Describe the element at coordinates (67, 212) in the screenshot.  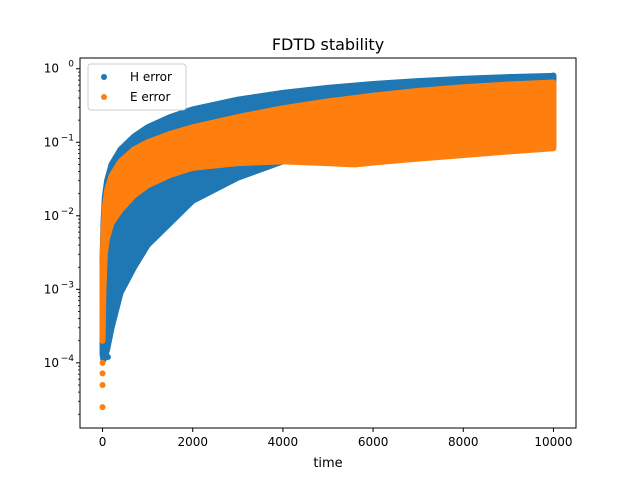
I see `y-tick-exponent: −2` at that location.